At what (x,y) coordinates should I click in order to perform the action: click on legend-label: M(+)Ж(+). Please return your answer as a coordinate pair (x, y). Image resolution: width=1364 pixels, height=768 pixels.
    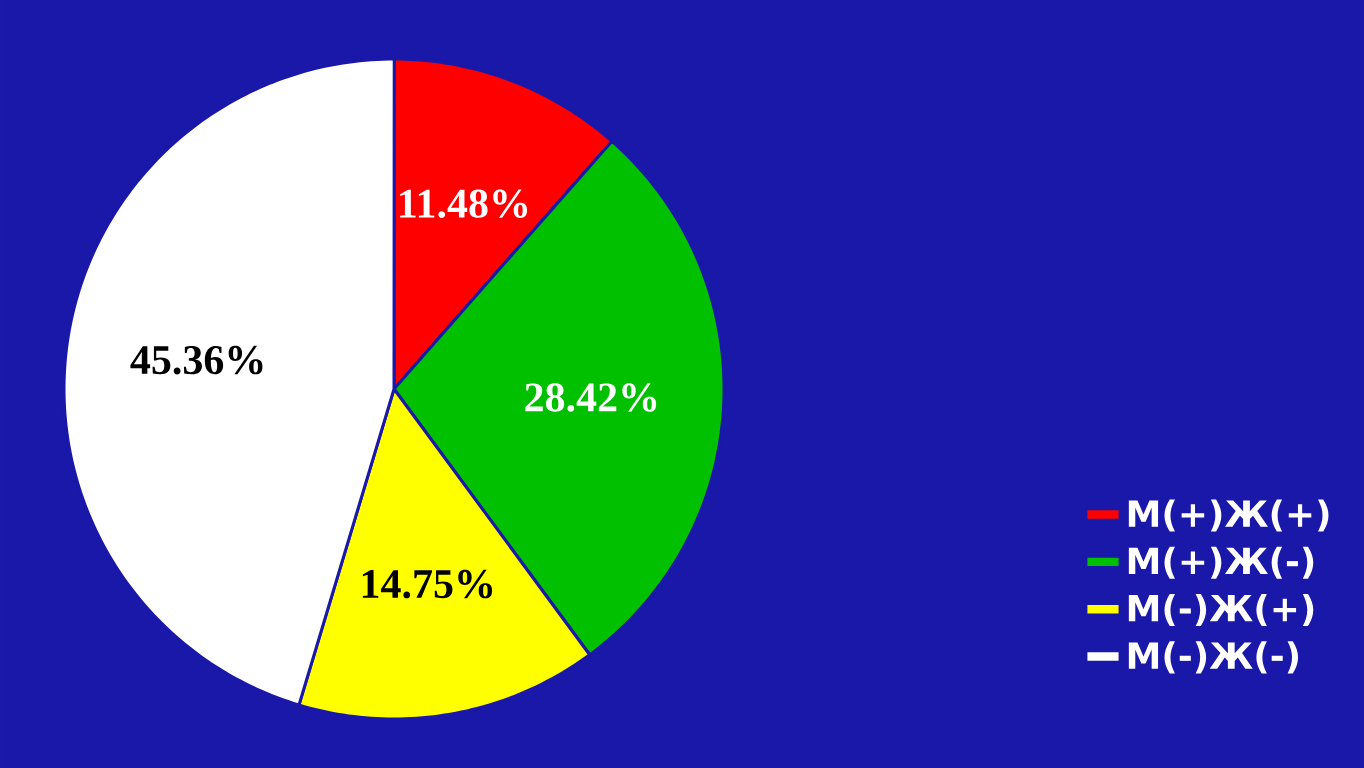
    Looking at the image, I should click on (1228, 515).